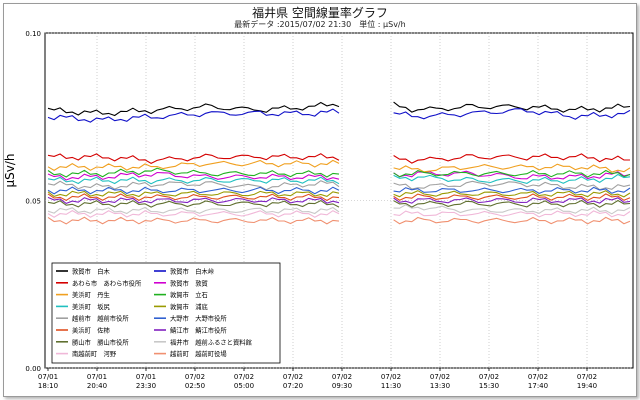  I want to click on legend-label: 福井市 越前ふるさと資料館, so click(211, 341).